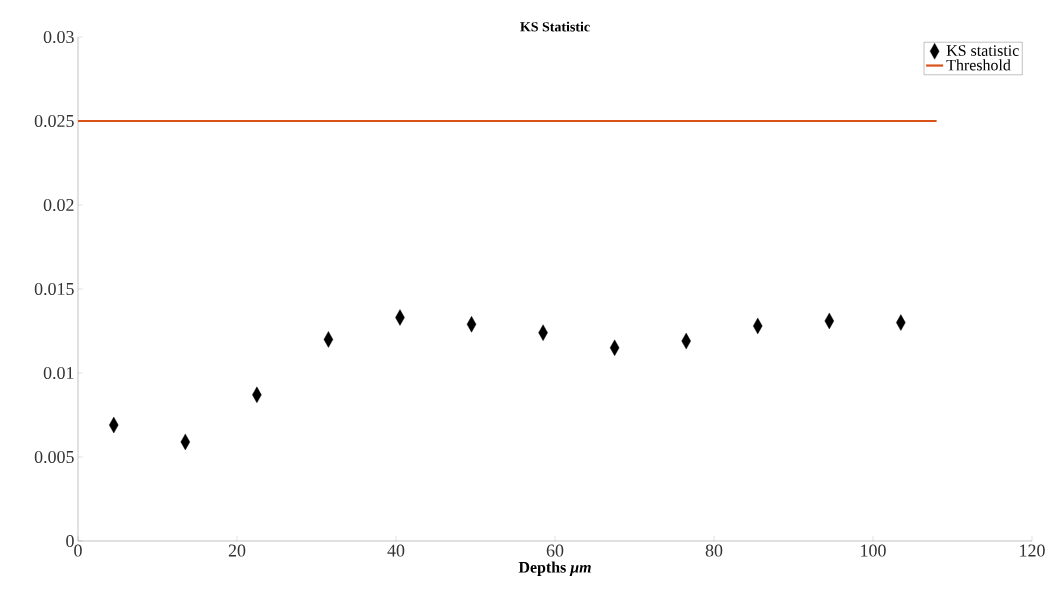 The height and width of the screenshot is (612, 1057). What do you see at coordinates (237, 550) in the screenshot?
I see `x-tick-label: 20` at bounding box center [237, 550].